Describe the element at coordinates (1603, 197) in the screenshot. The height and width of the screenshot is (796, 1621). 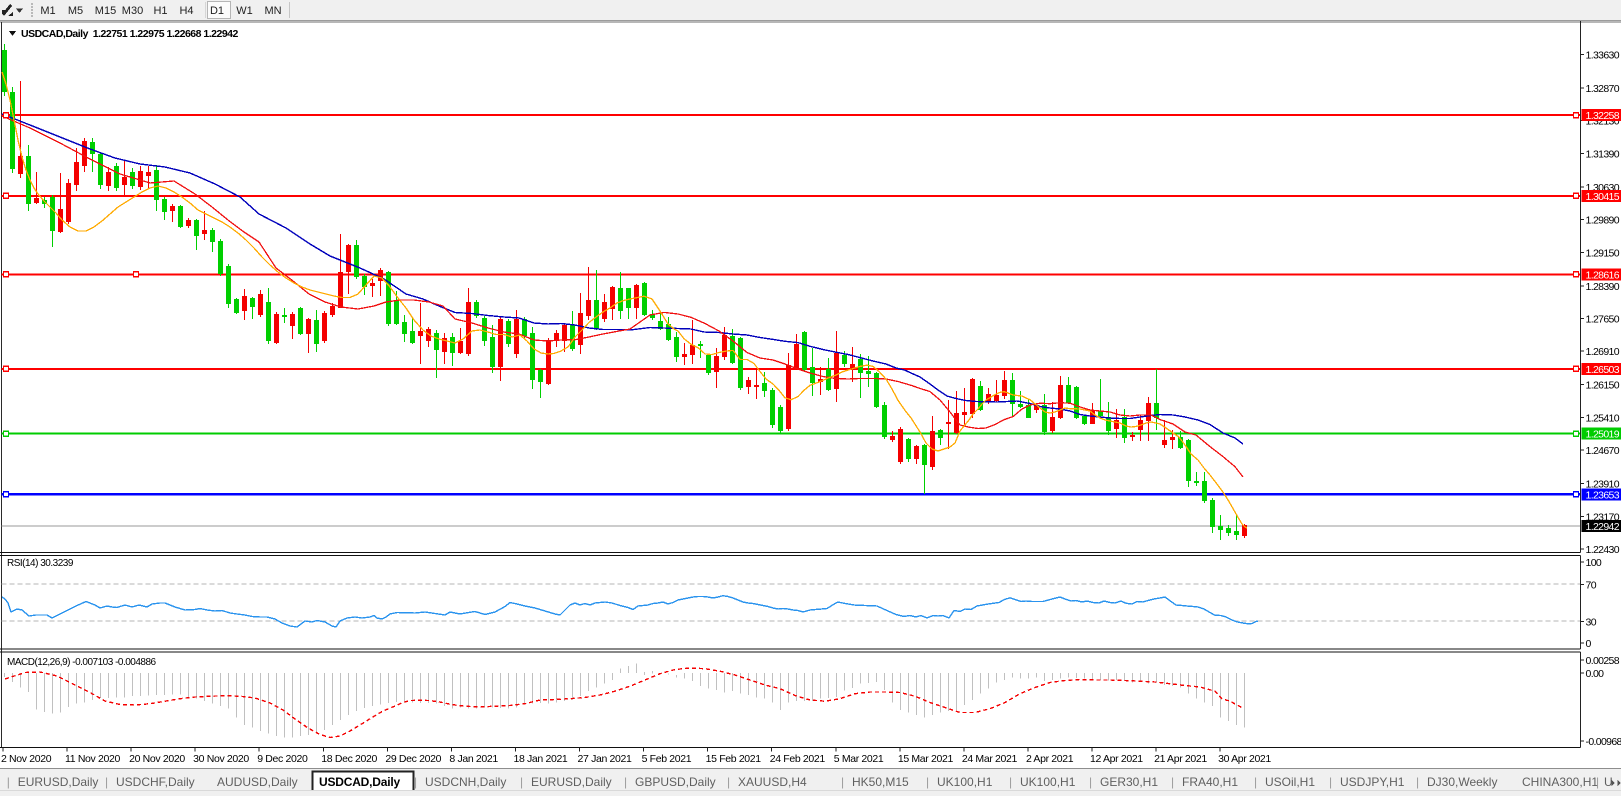
I see `svg-text: 1.30415` at that location.